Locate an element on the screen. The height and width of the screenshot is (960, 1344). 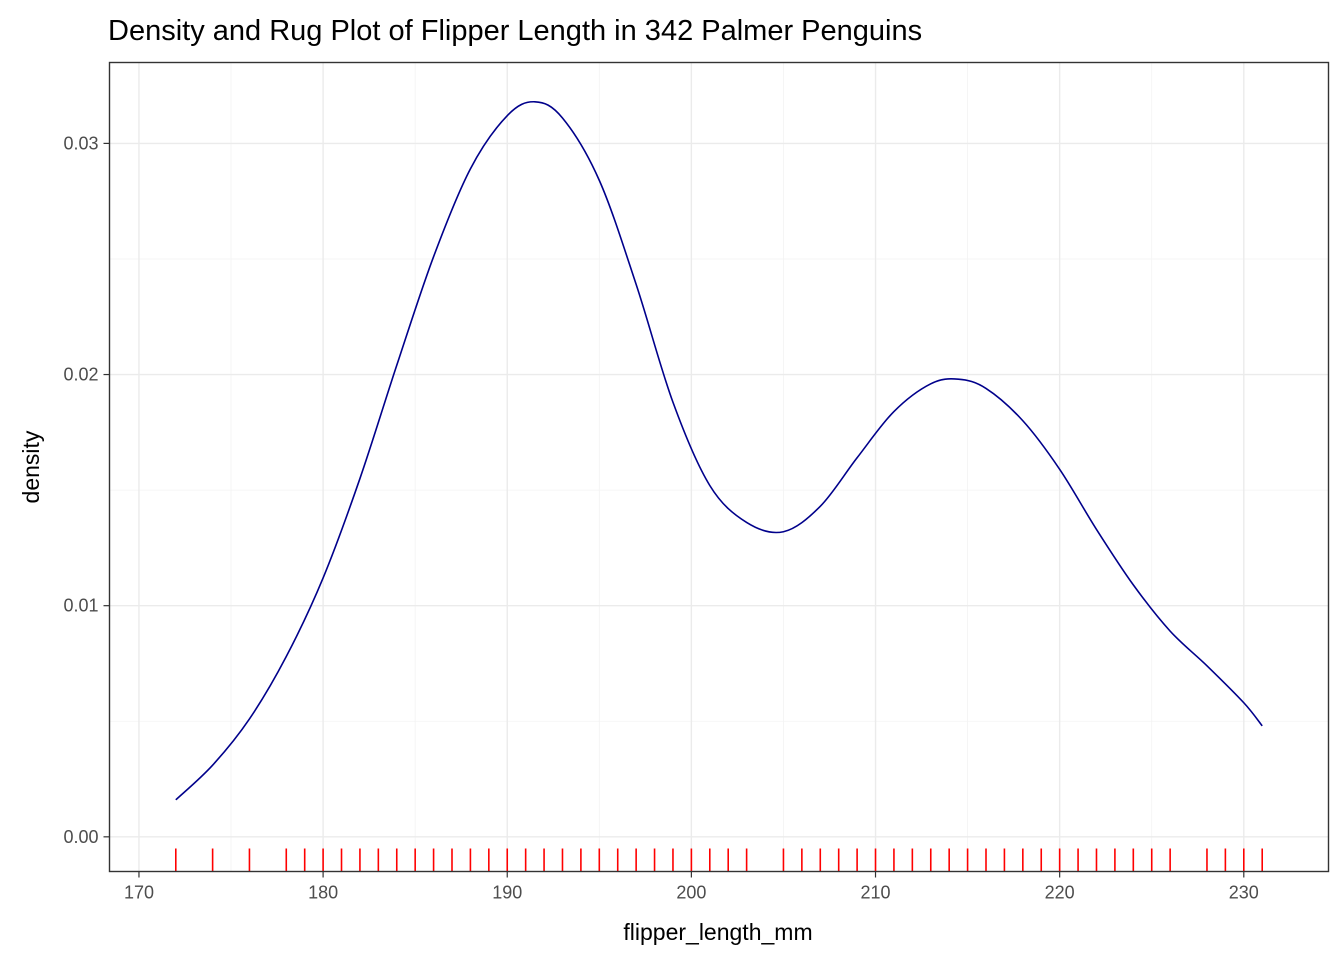
x-tick-label: 230 is located at coordinates (1244, 893).